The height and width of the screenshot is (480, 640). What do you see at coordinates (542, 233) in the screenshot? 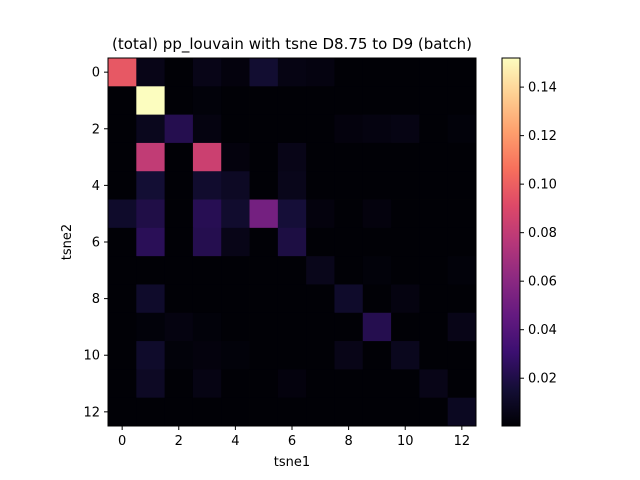
I see `colorbar-tick-label: 0.08` at bounding box center [542, 233].